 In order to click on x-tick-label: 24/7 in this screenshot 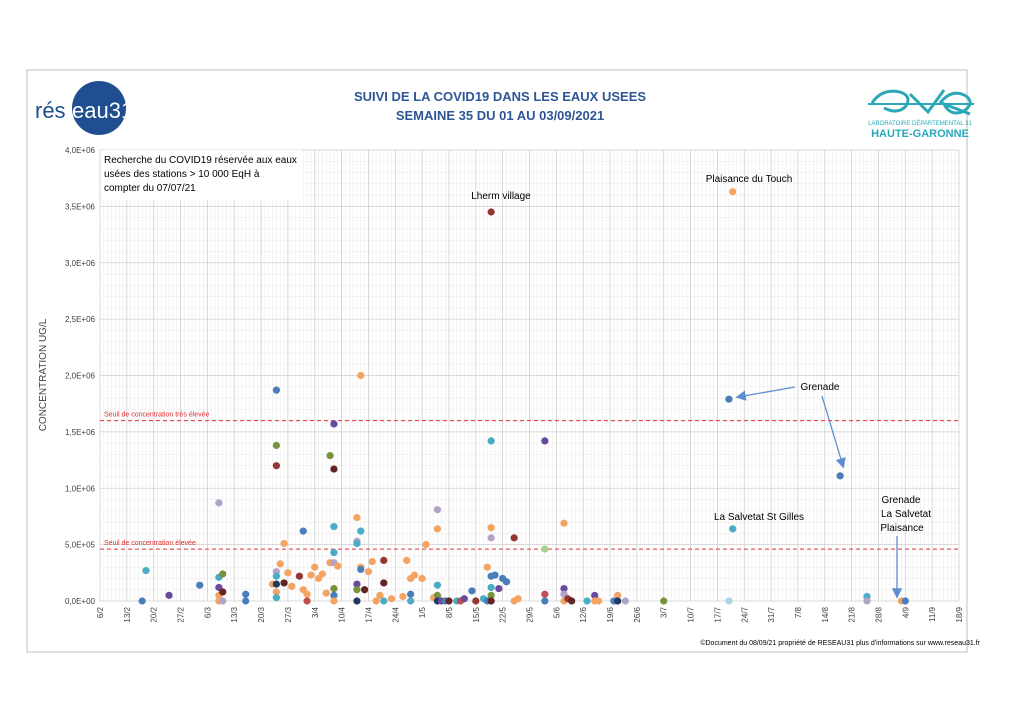, I will do `click(744, 614)`.